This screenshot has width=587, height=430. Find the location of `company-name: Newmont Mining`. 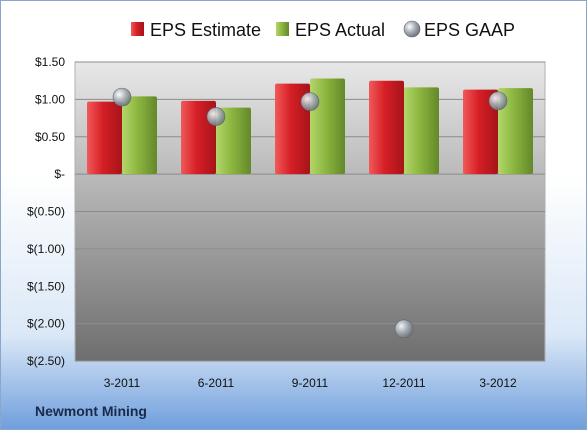

company-name: Newmont Mining is located at coordinates (91, 411).